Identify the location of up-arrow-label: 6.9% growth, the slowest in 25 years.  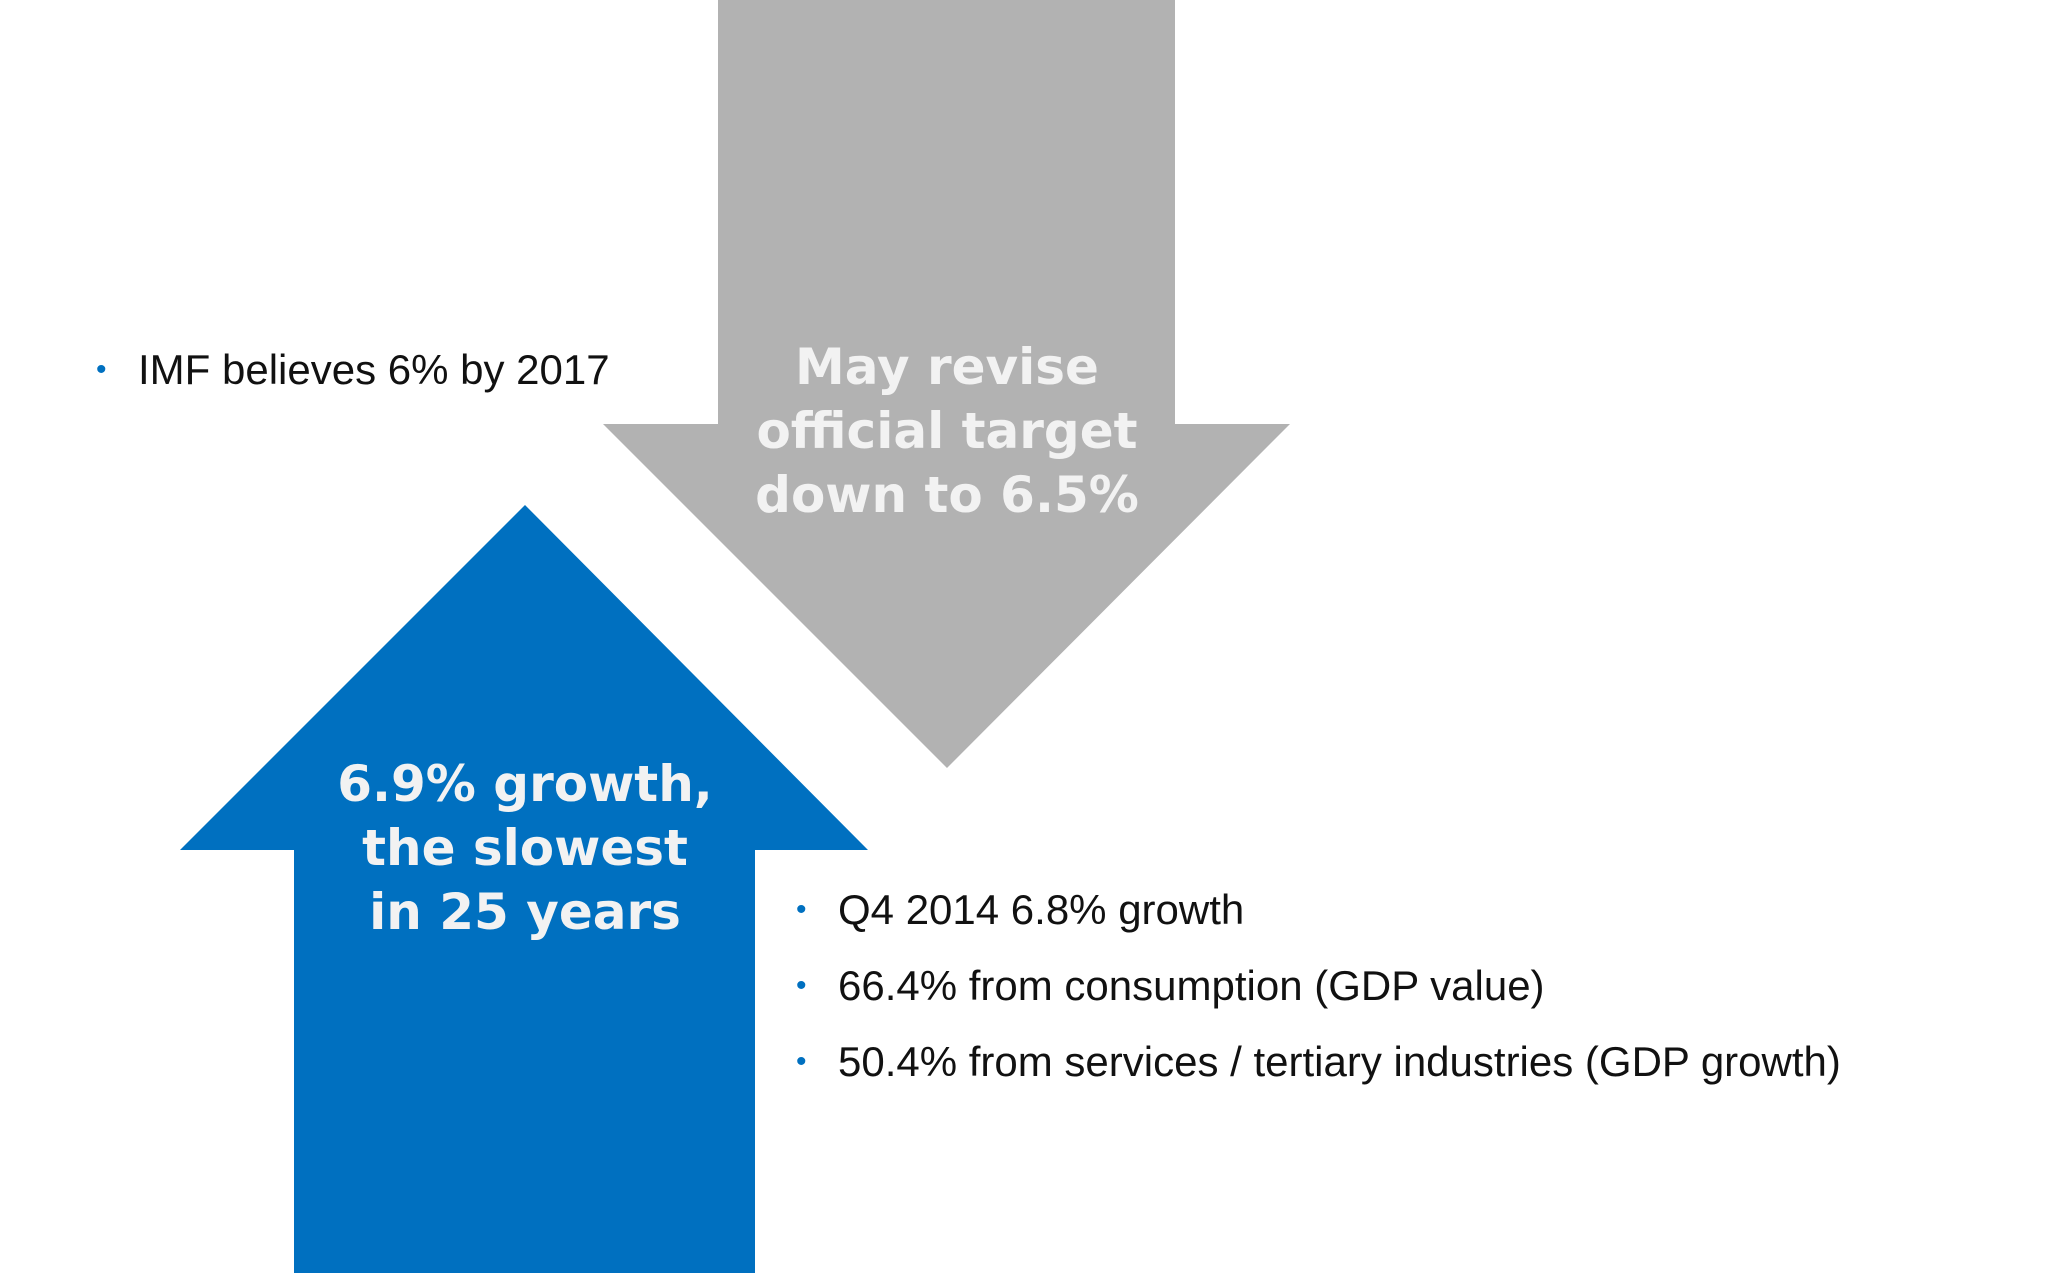
(525, 848).